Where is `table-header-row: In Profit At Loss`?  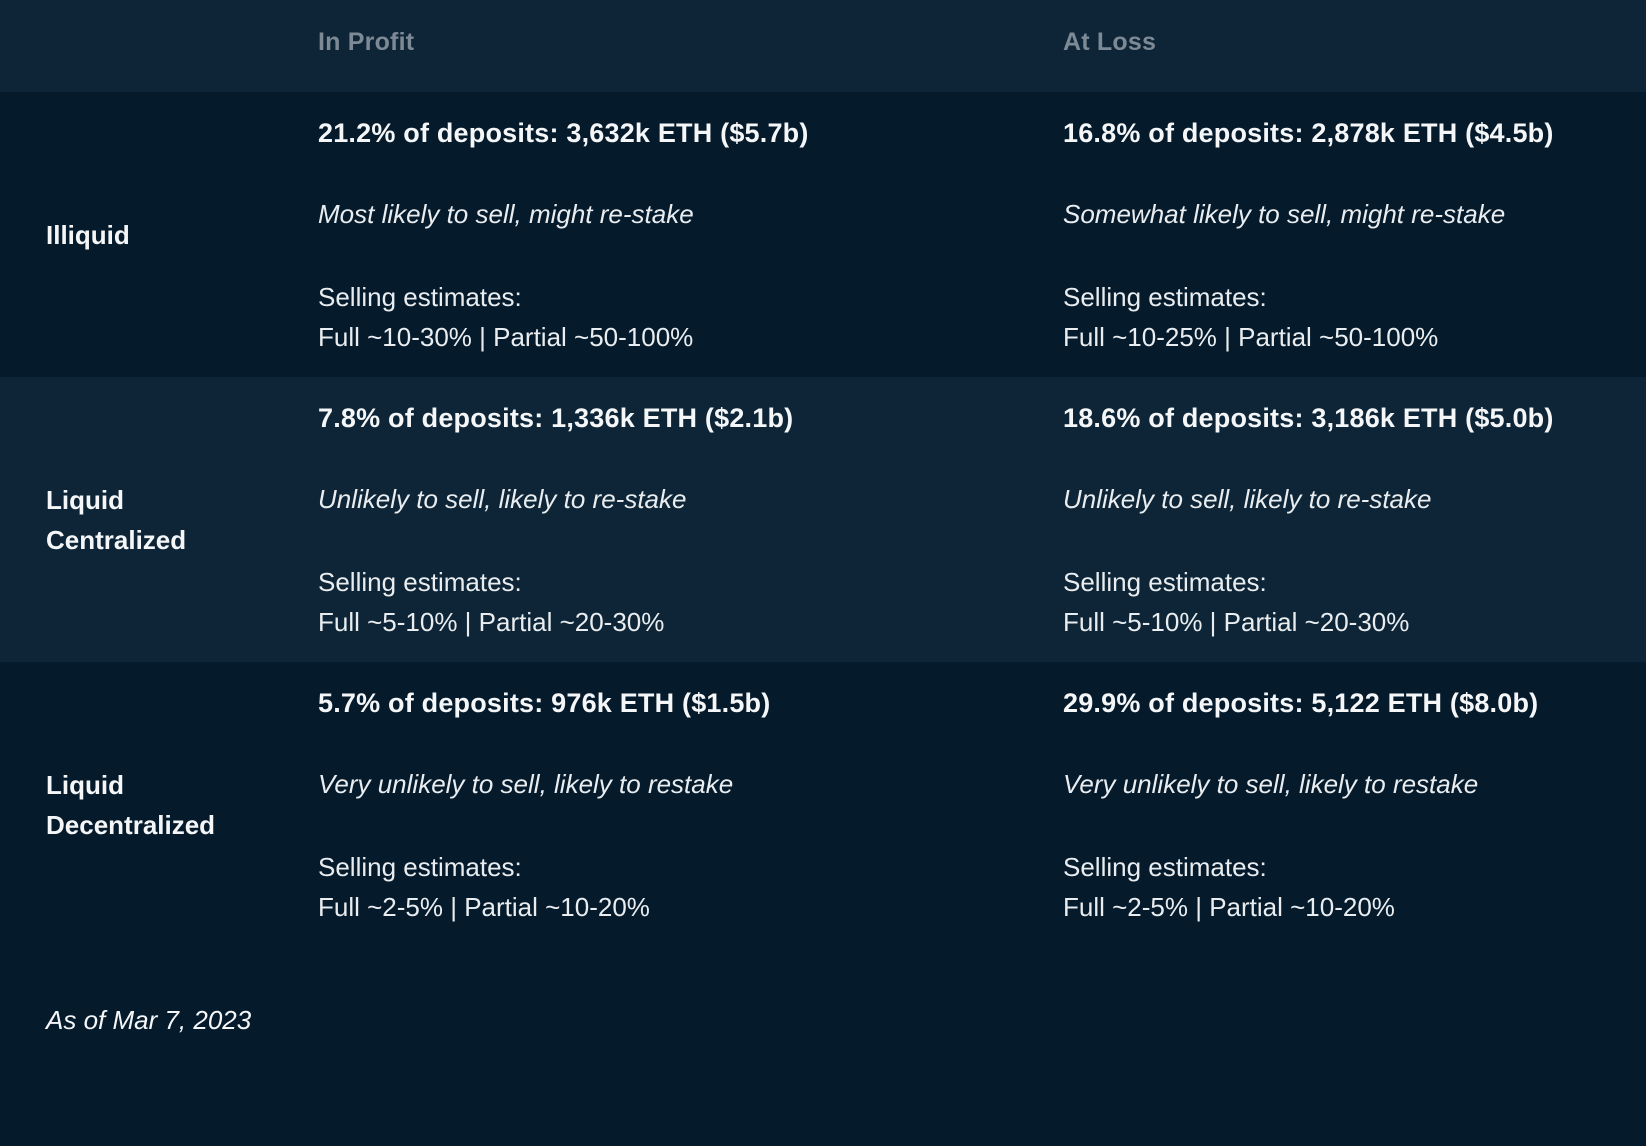
table-header-row: In Profit At Loss is located at coordinates (823, 46).